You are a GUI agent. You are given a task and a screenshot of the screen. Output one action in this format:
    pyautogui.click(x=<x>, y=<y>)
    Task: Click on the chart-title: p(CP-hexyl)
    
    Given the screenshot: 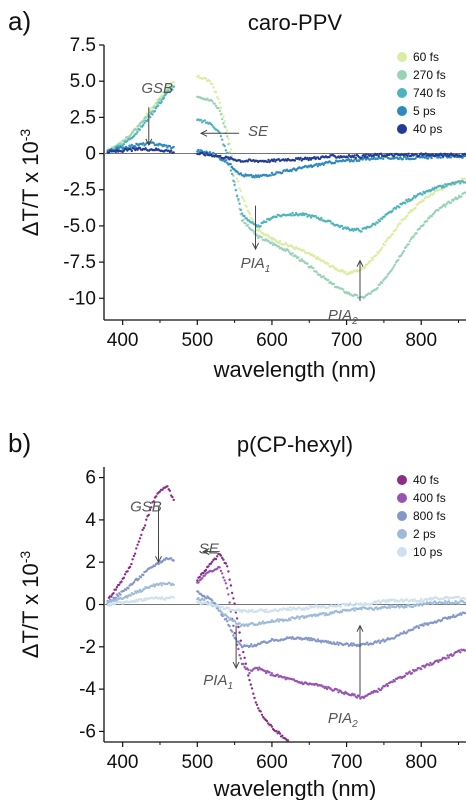 What is the action you would take?
    pyautogui.click(x=295, y=444)
    